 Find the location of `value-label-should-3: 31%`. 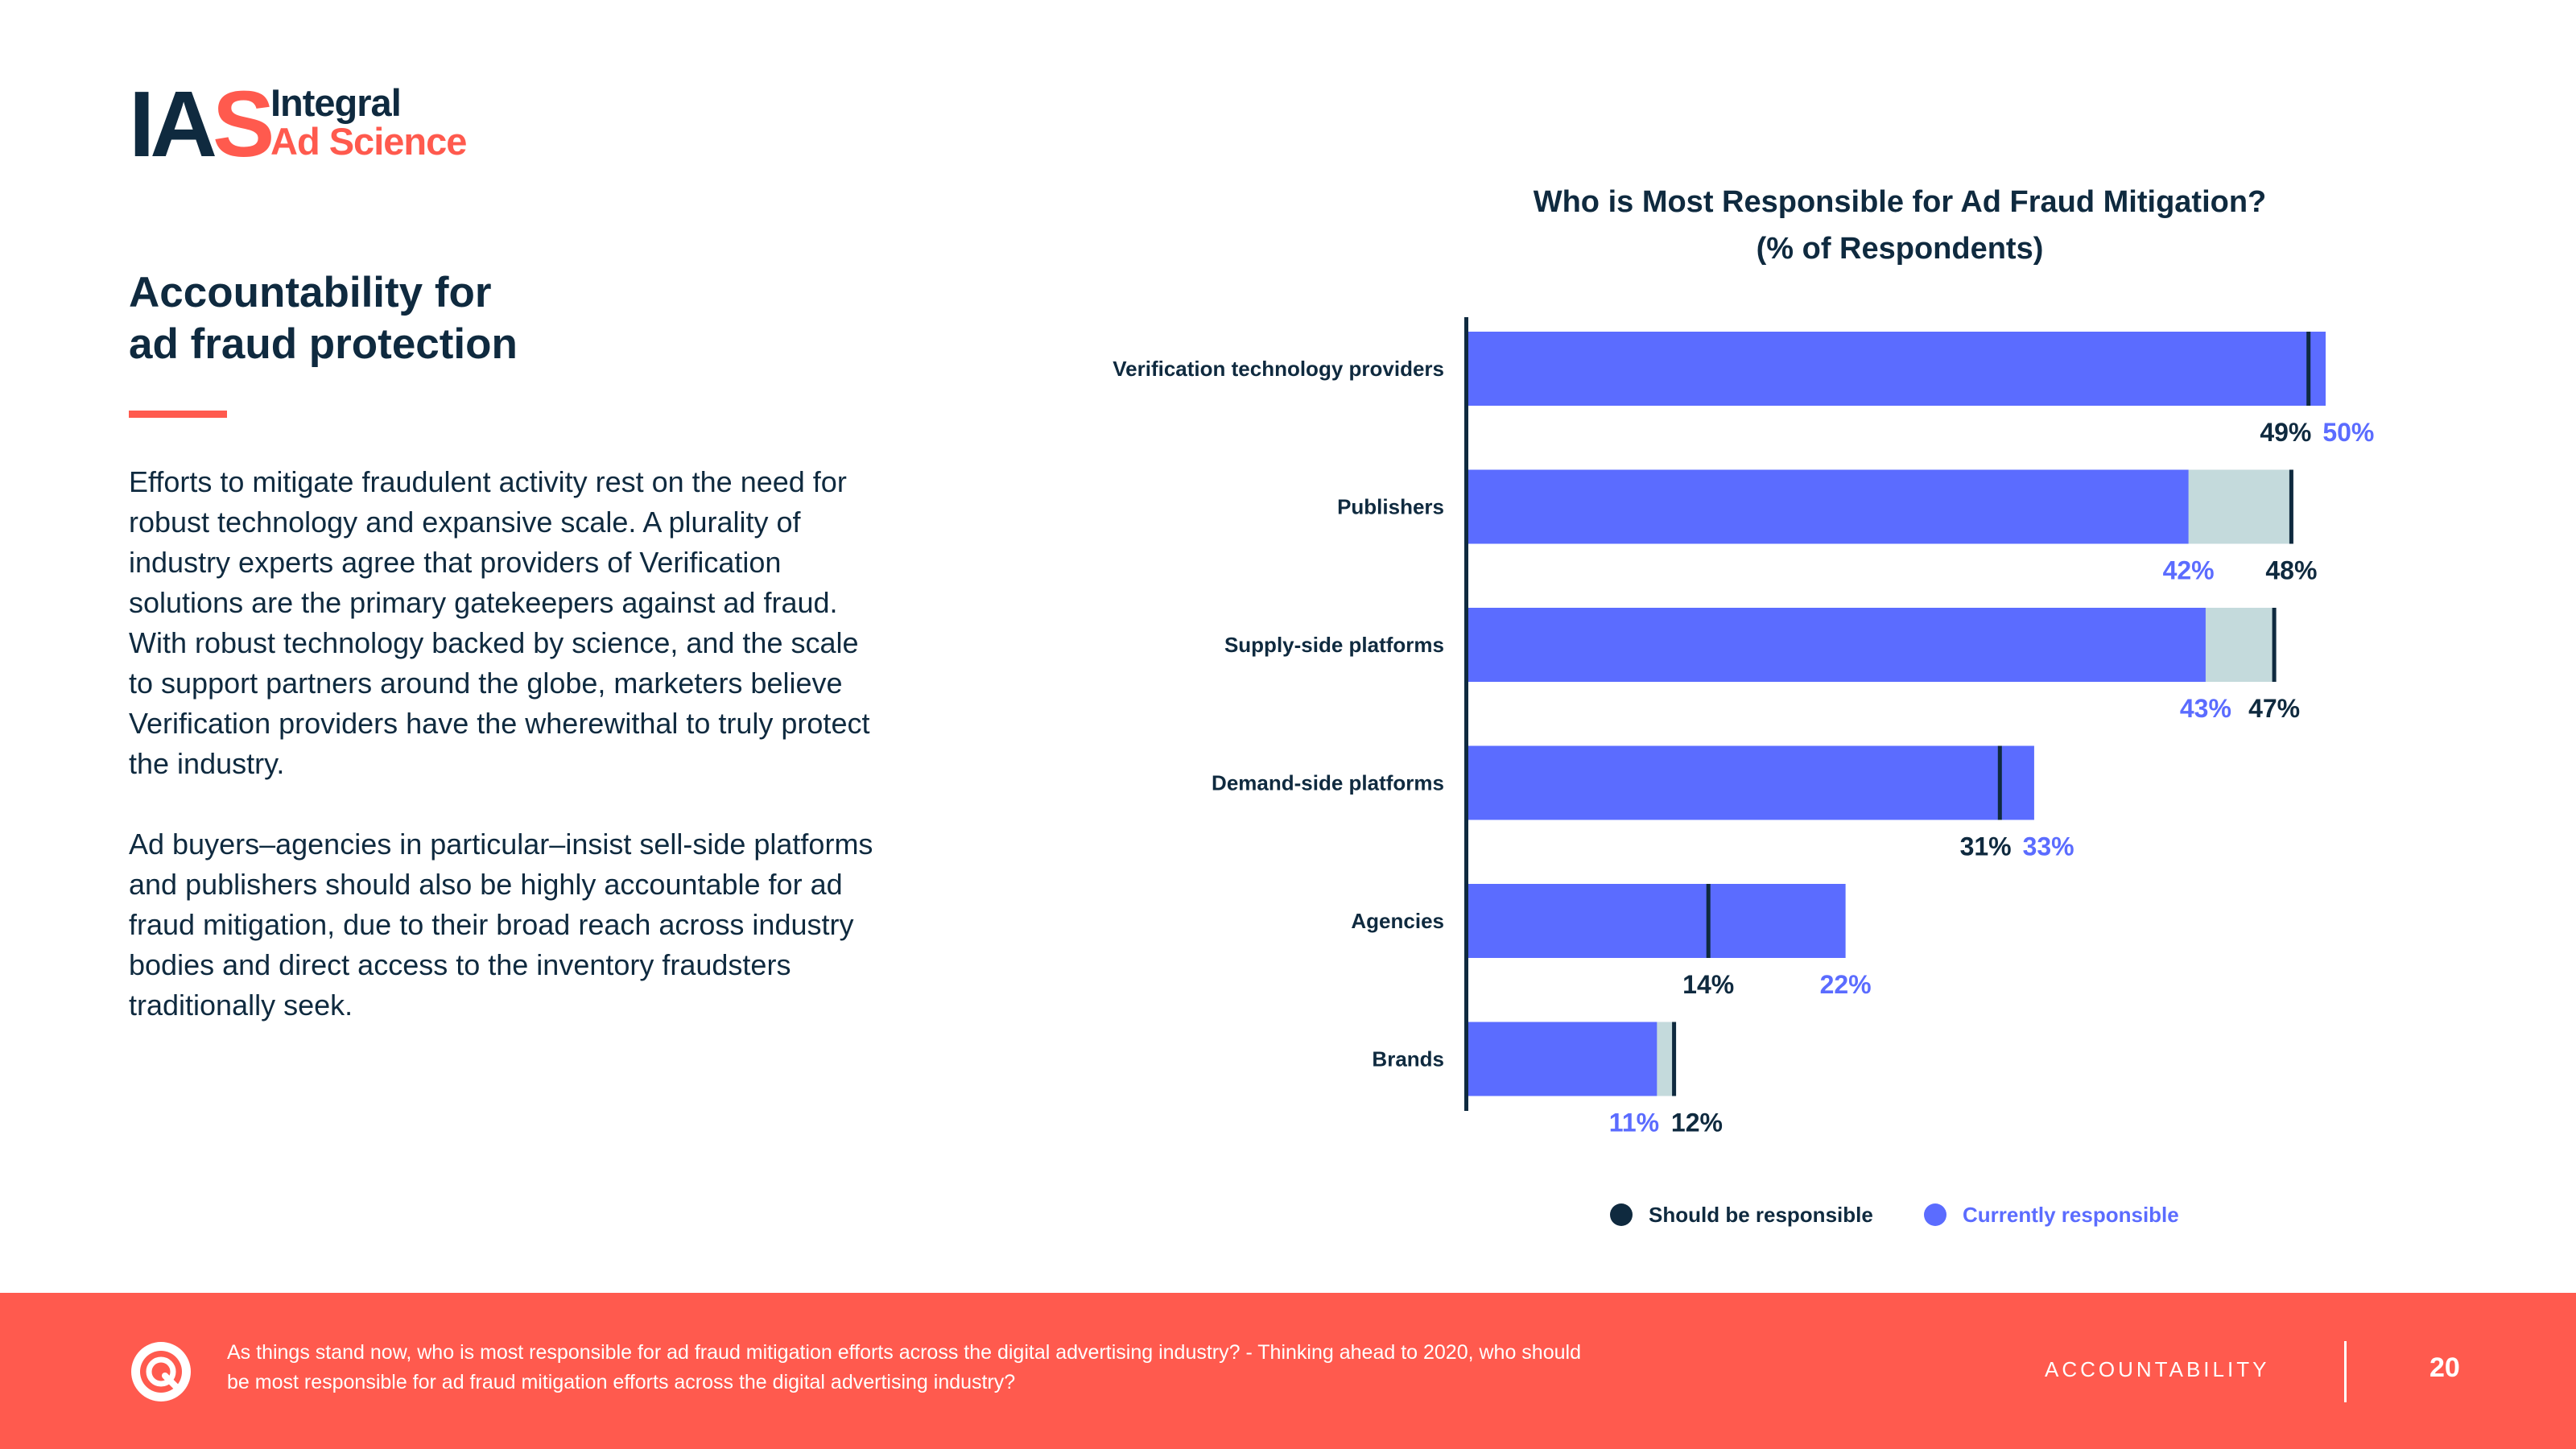

value-label-should-3: 31% is located at coordinates (1986, 846).